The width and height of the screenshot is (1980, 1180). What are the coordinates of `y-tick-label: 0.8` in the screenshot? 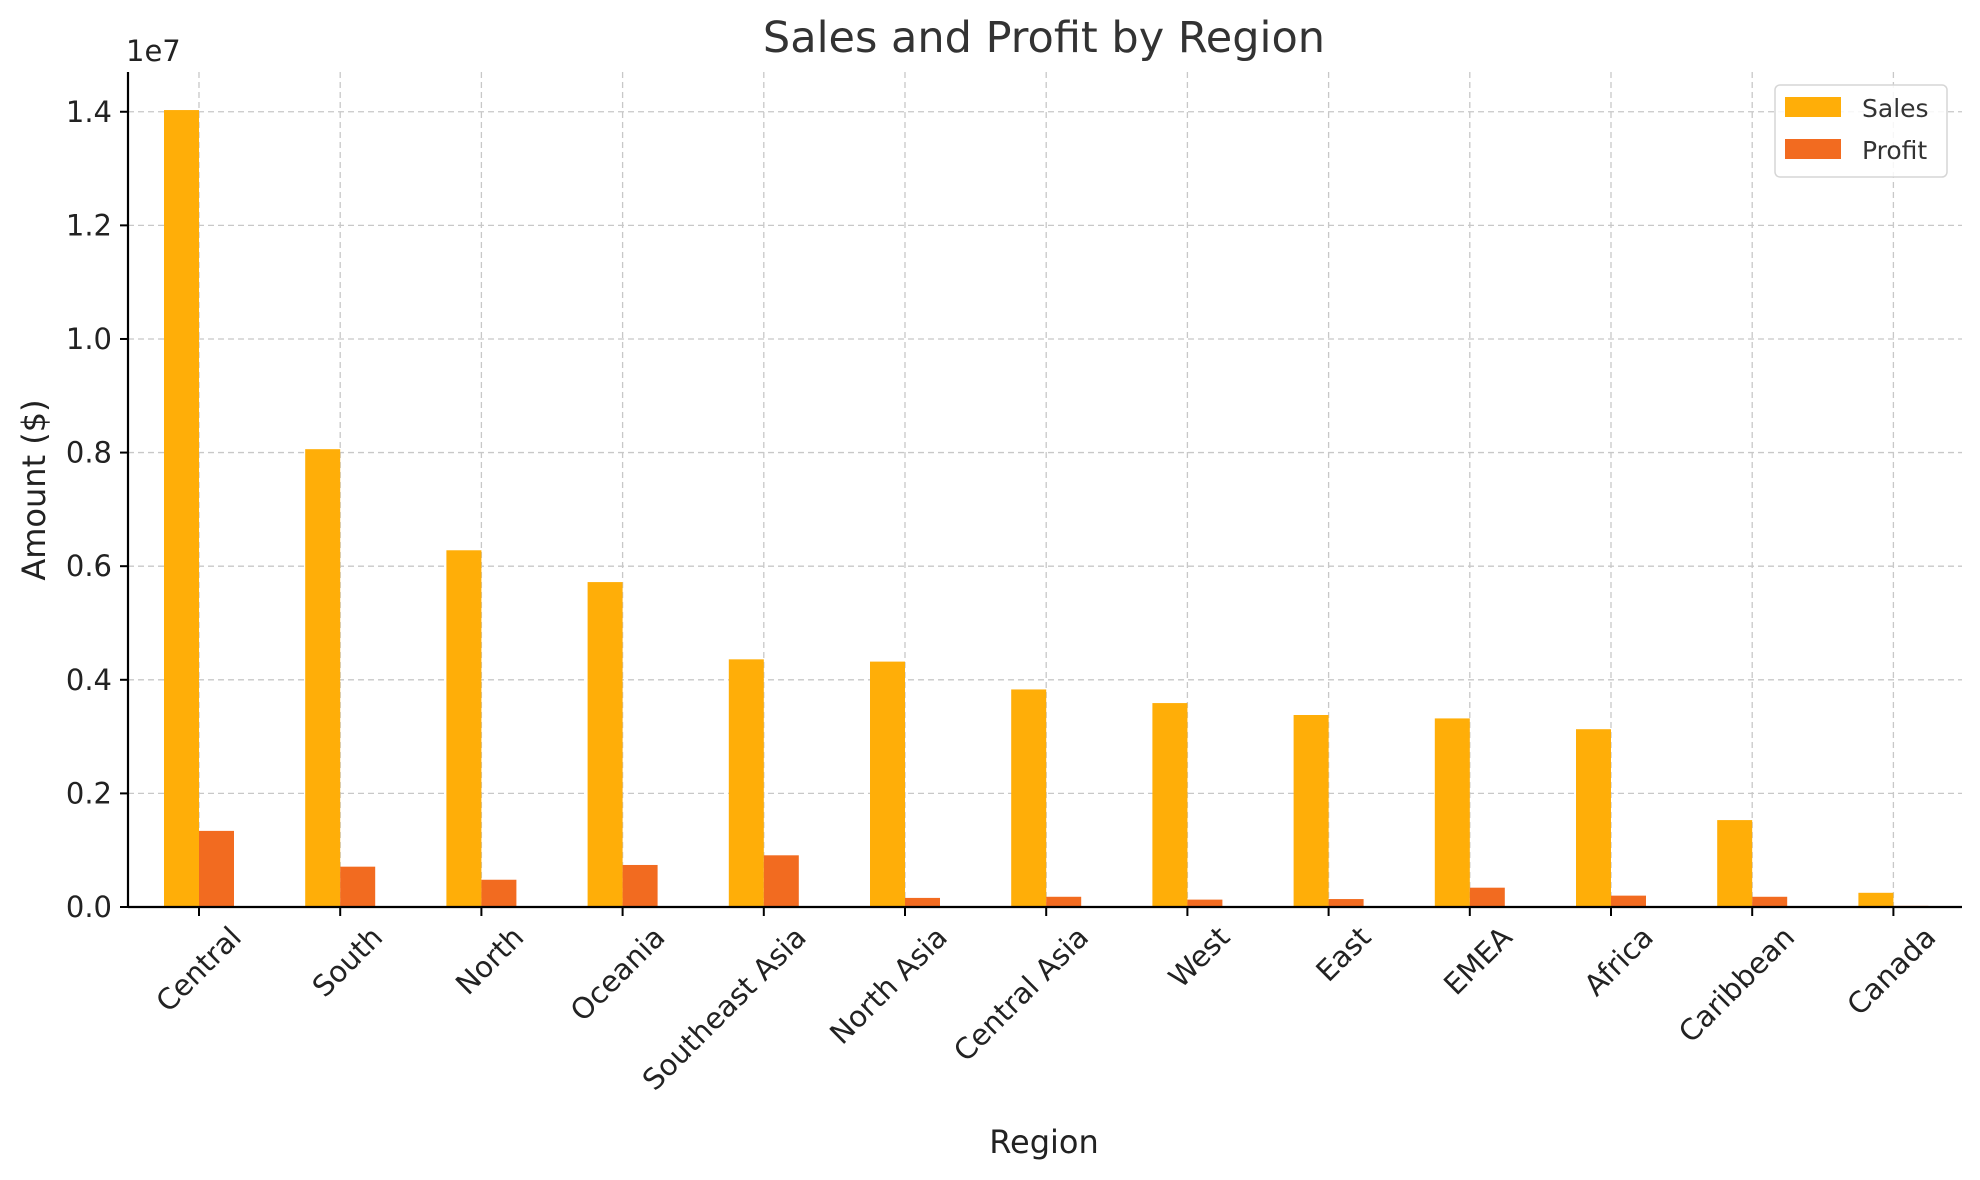 It's located at (89, 453).